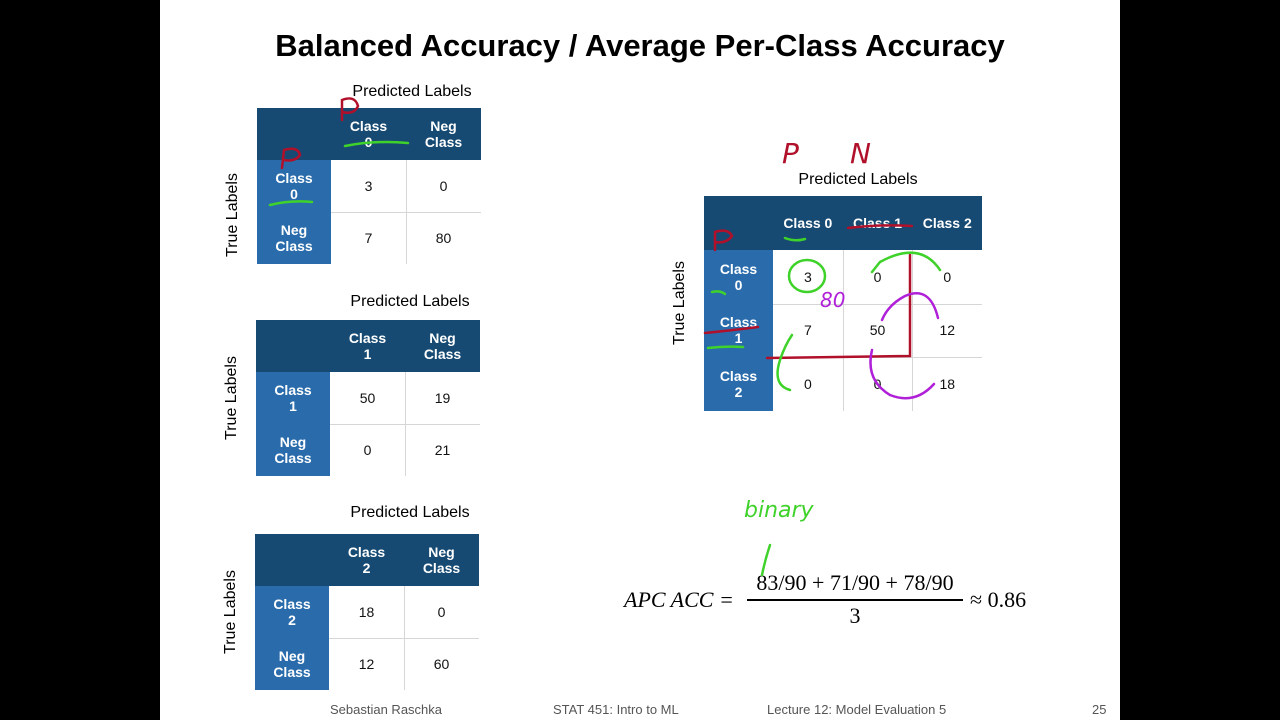 This screenshot has width=1280, height=720. What do you see at coordinates (998, 599) in the screenshot?
I see `formula-result: ≈ 0.86` at bounding box center [998, 599].